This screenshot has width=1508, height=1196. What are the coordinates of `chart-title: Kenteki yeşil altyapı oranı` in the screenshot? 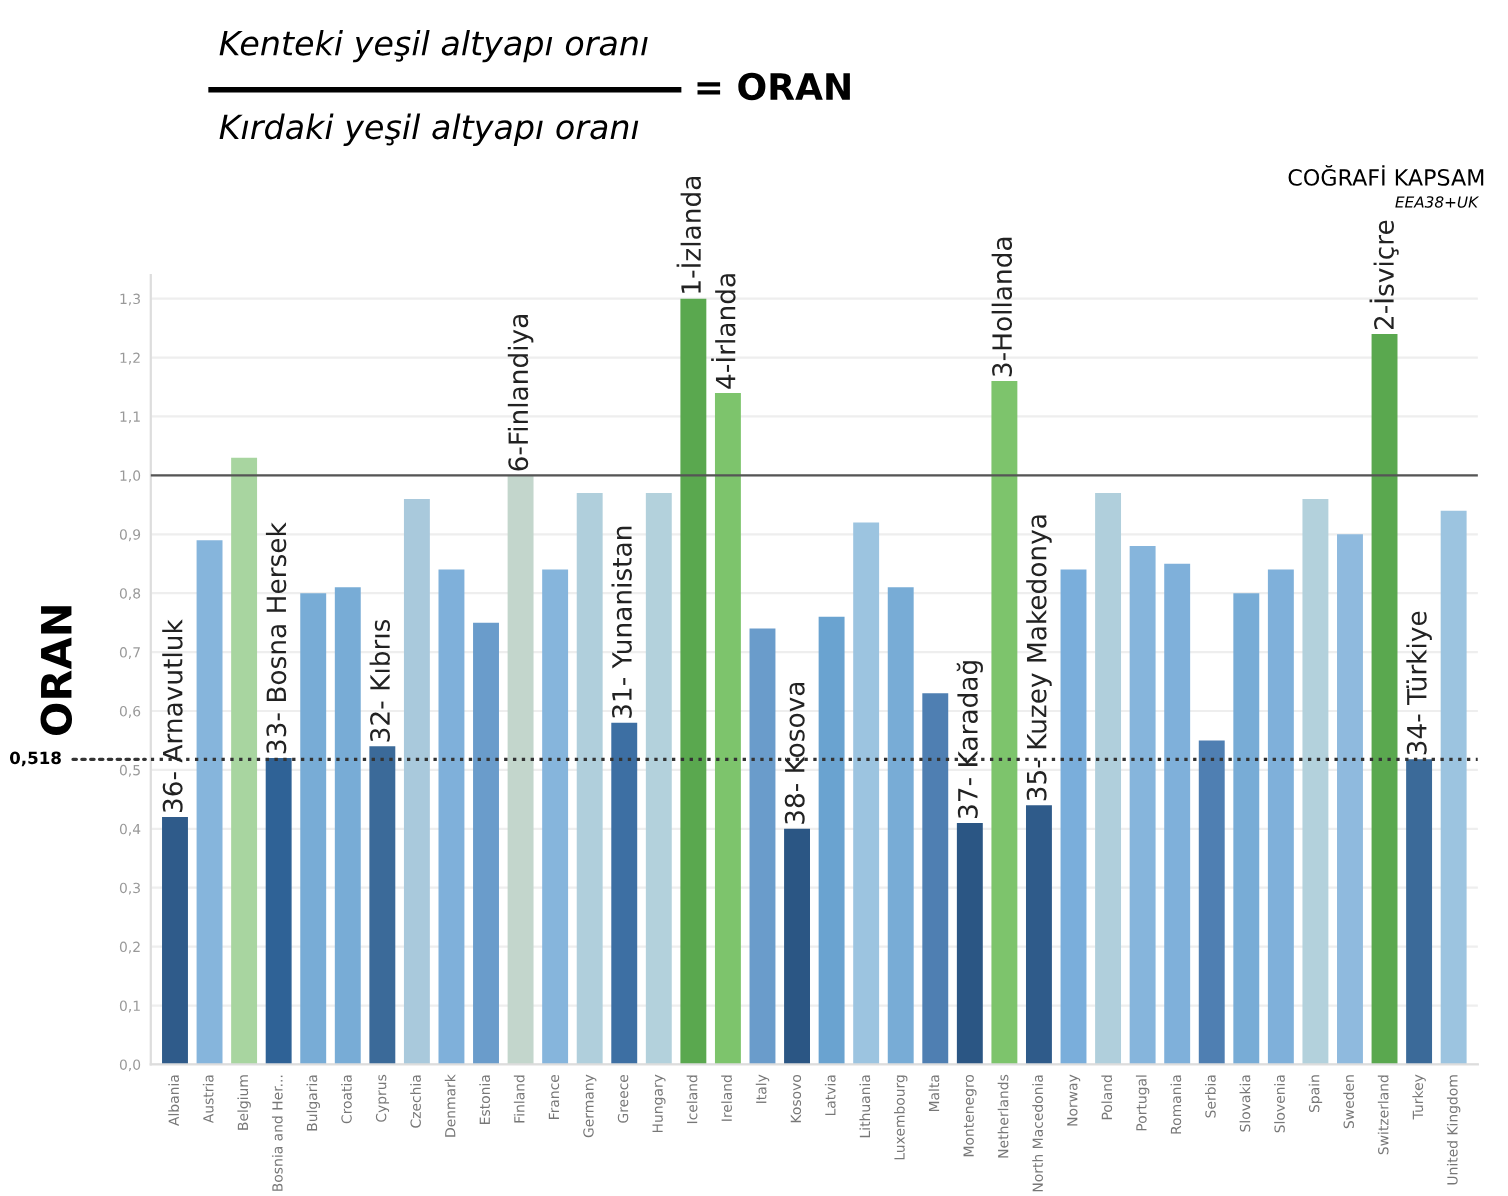 It's located at (433, 46).